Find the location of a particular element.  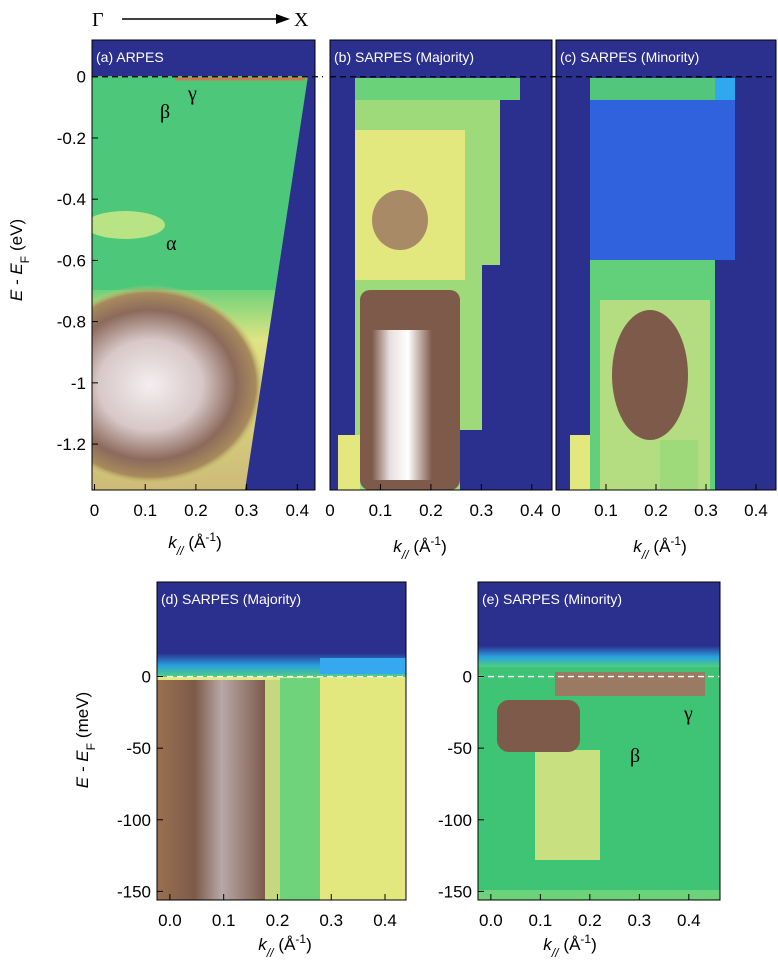

panel-title: (c) SARPES (Minority) is located at coordinates (629, 57).